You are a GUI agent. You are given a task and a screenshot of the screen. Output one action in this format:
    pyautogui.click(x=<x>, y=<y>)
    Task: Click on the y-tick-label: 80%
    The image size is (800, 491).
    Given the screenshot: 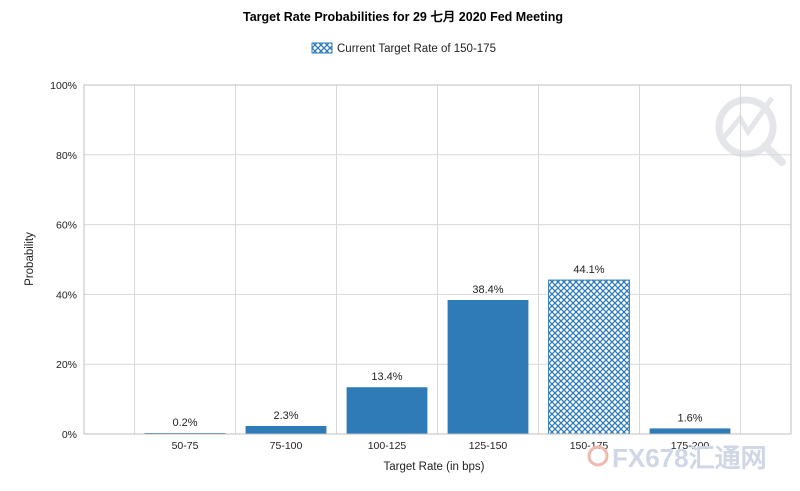 What is the action you would take?
    pyautogui.click(x=66, y=156)
    